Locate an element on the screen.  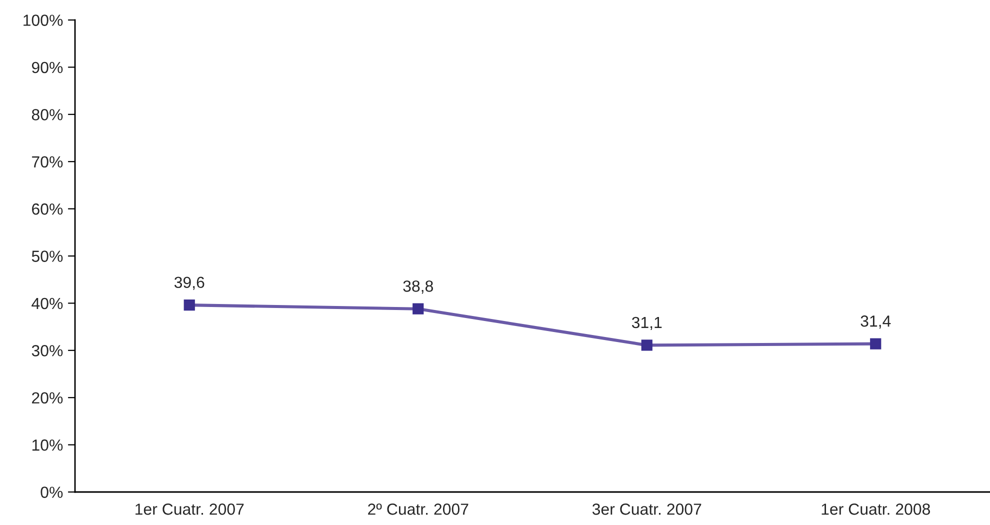
data-label: 31,1 is located at coordinates (647, 323).